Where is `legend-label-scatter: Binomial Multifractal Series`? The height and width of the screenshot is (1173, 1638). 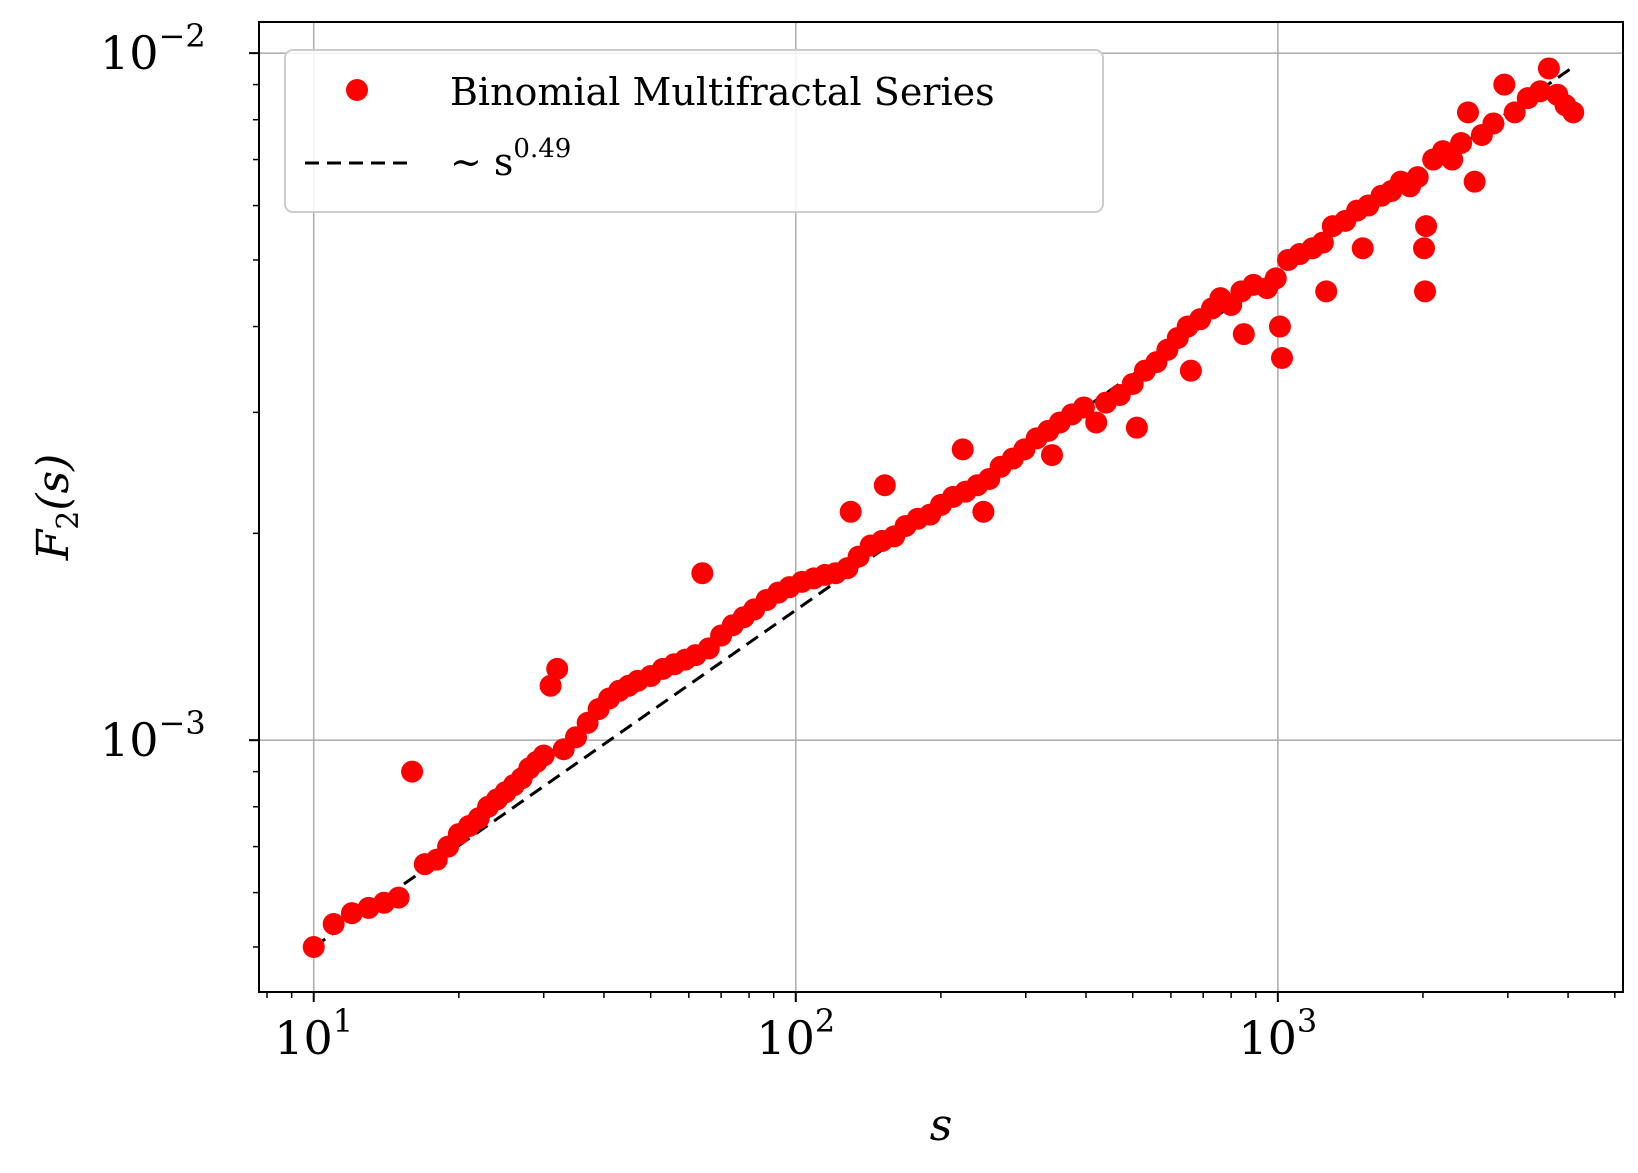
legend-label-scatter: Binomial Multifractal Series is located at coordinates (722, 92).